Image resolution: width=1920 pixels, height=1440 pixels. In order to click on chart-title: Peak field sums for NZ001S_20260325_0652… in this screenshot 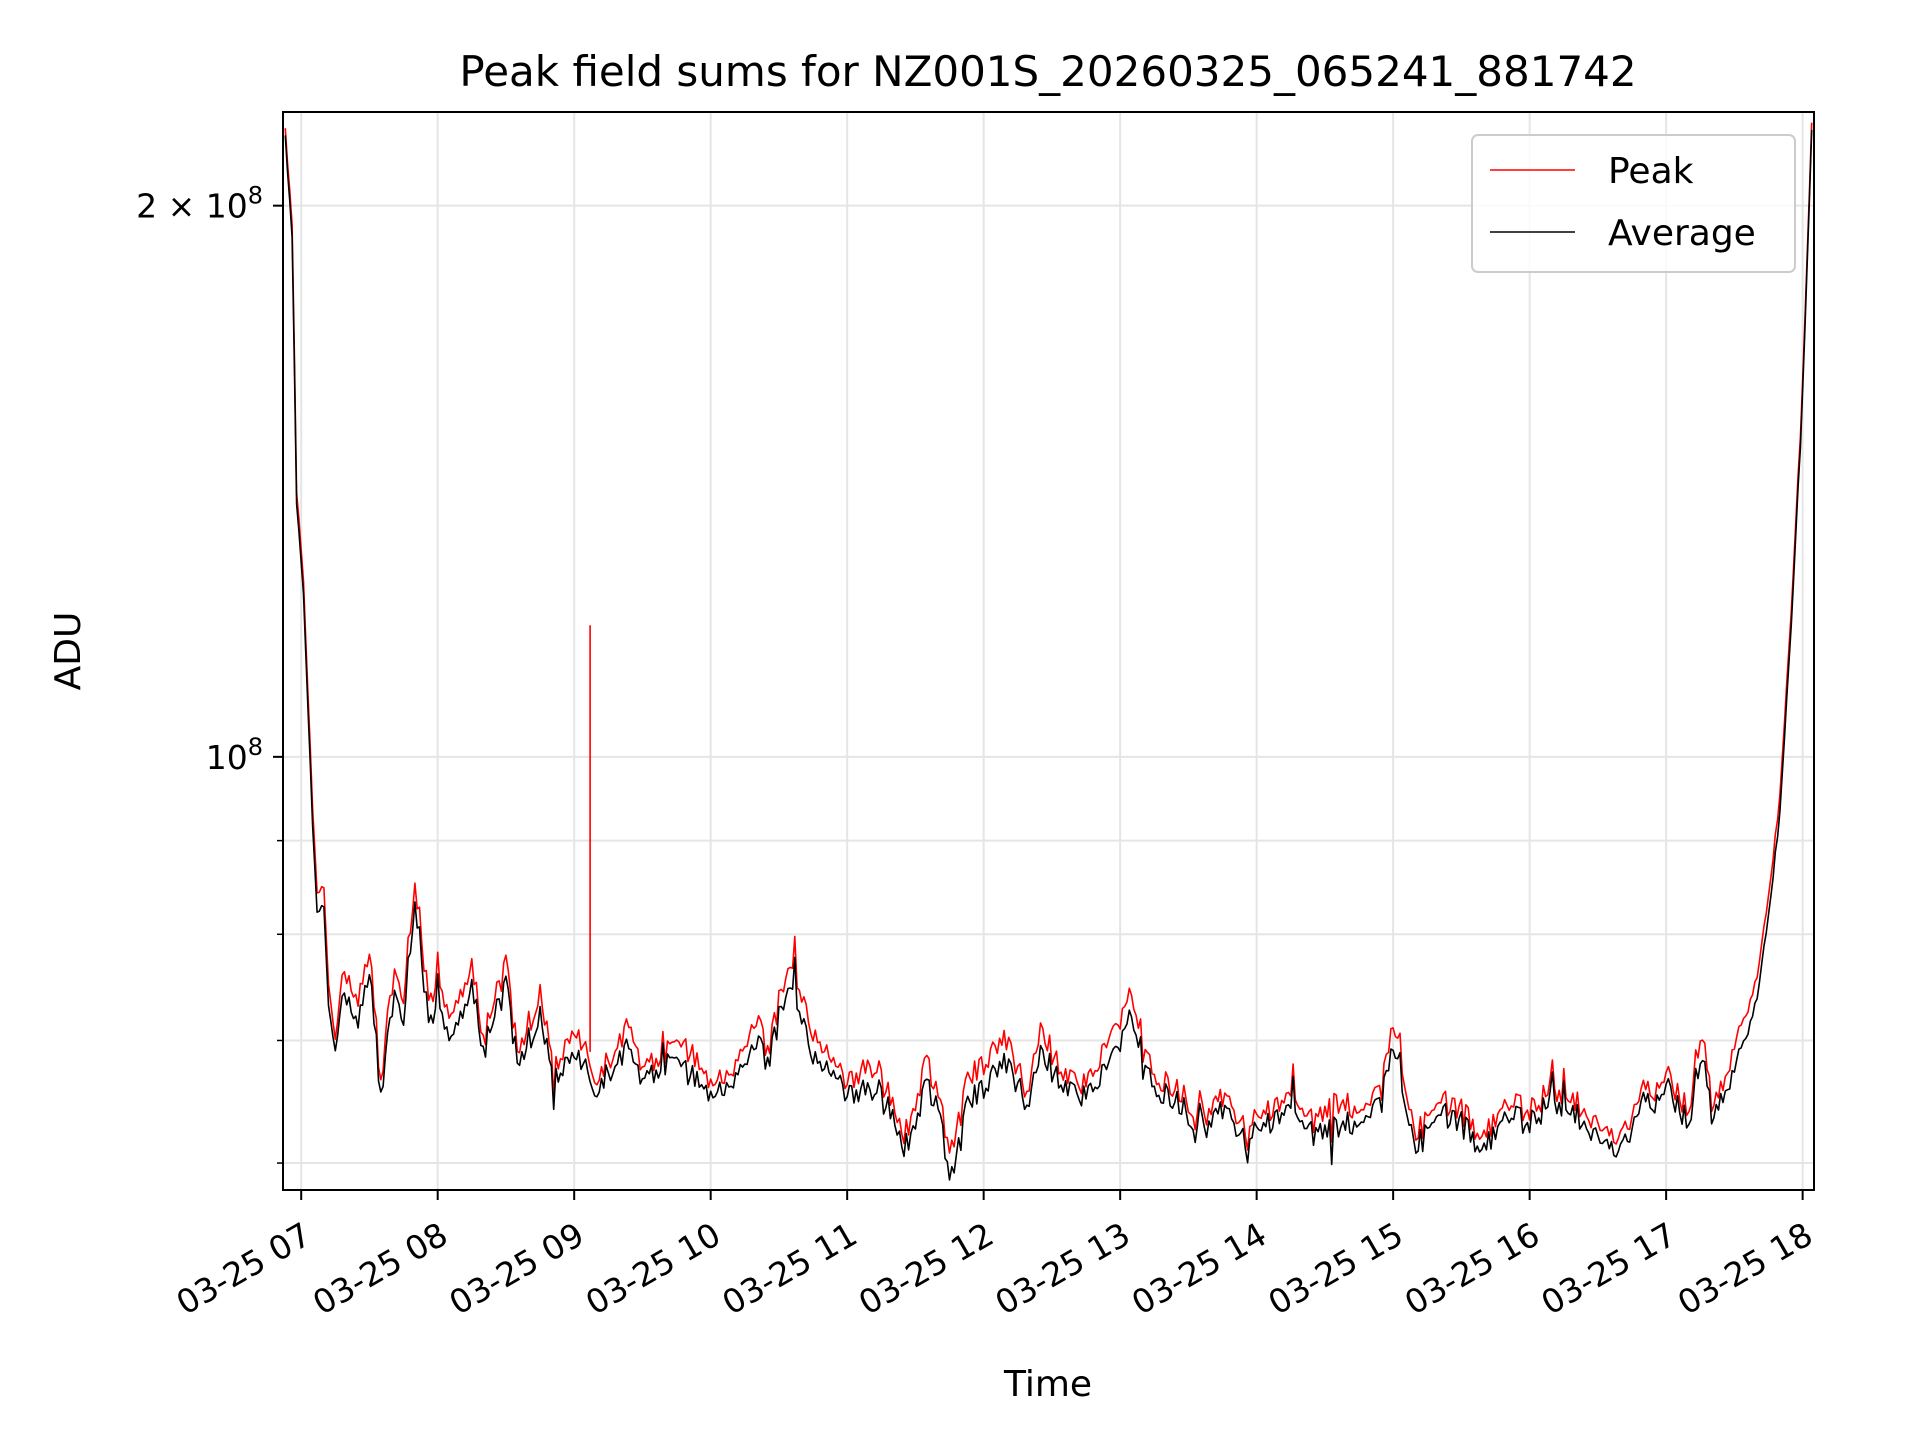, I will do `click(1047, 71)`.